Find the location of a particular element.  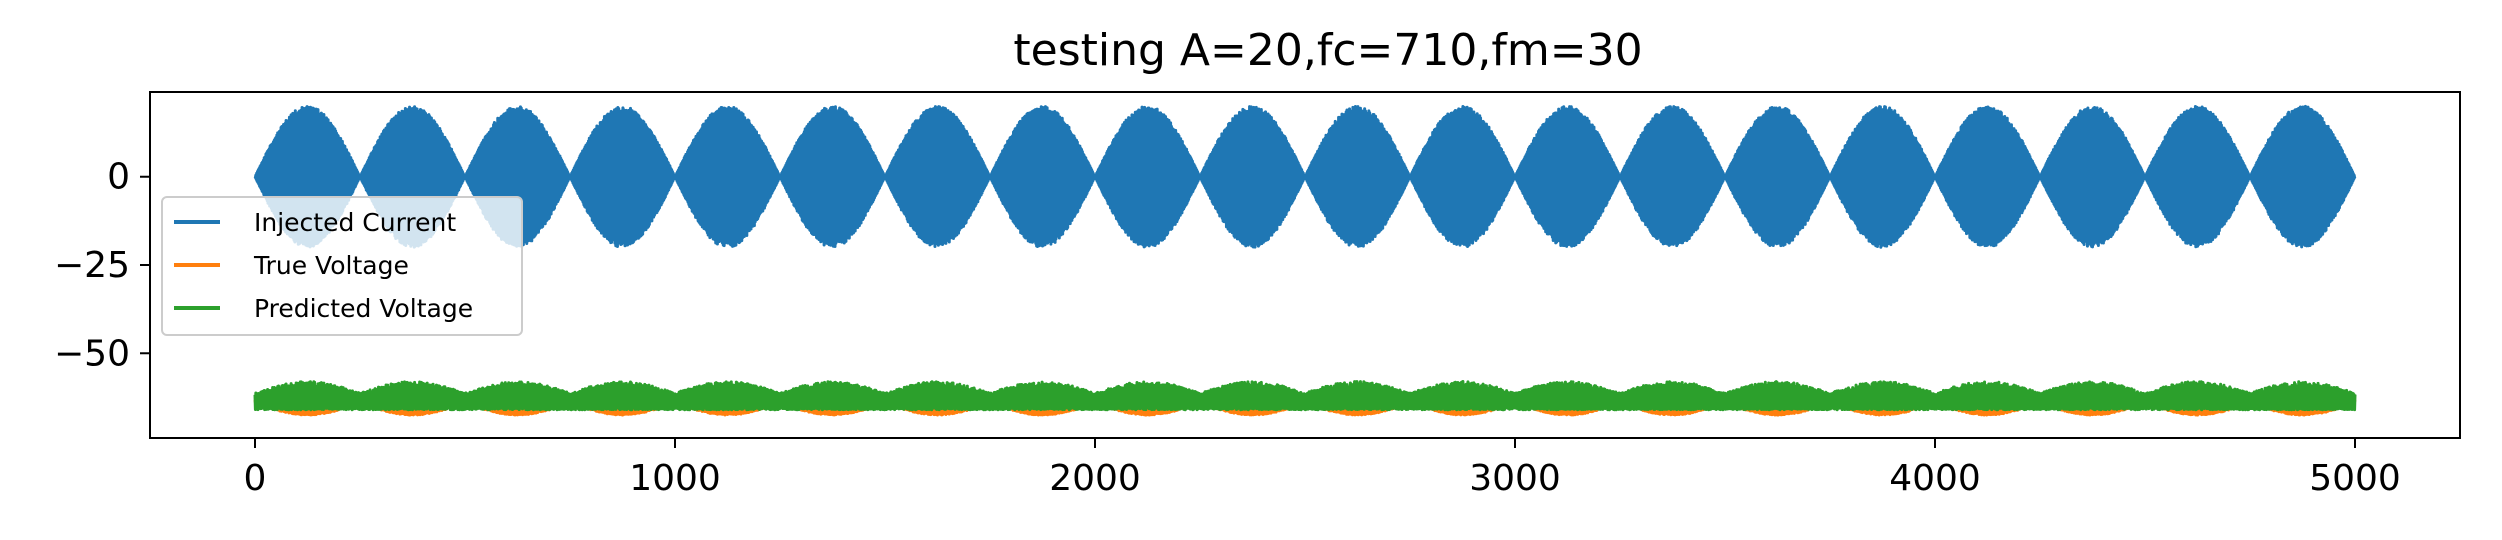

y-tick-label: 0 is located at coordinates (118, 177).